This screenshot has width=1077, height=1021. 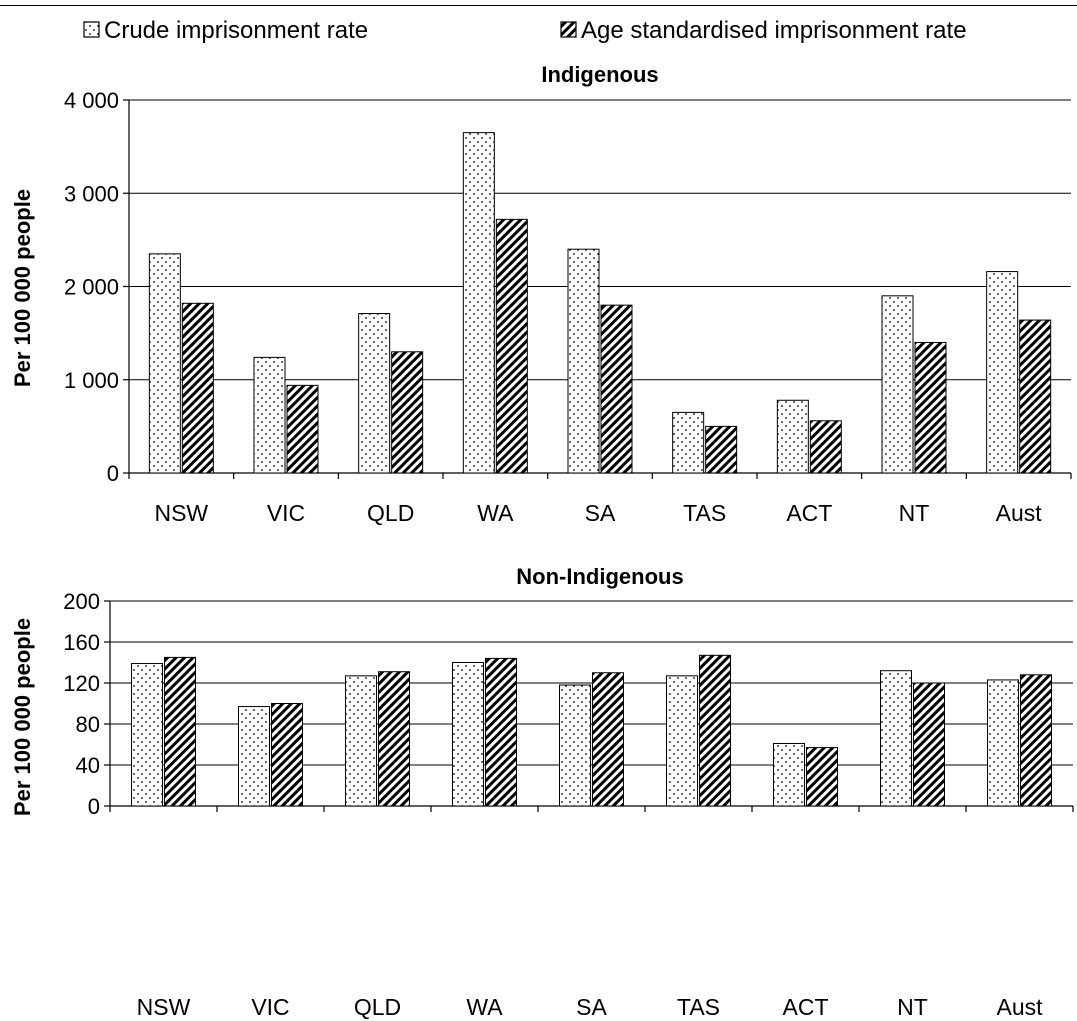 What do you see at coordinates (91, 193) in the screenshot?
I see `y-tick-label: 3 000` at bounding box center [91, 193].